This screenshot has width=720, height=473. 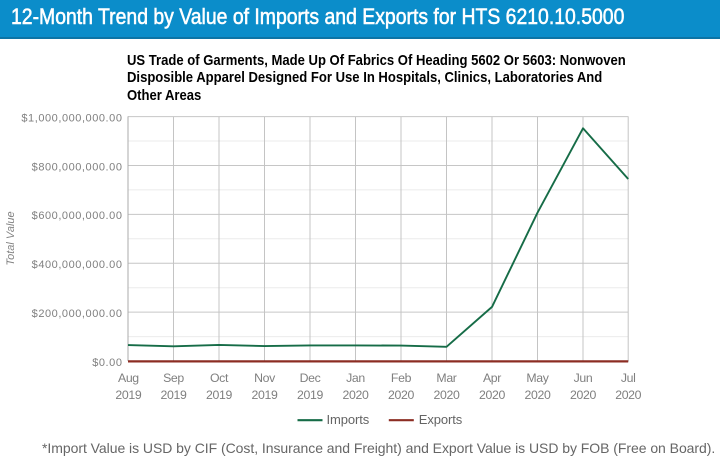 What do you see at coordinates (77, 216) in the screenshot?
I see `svg-text: $600,000,000.00` at bounding box center [77, 216].